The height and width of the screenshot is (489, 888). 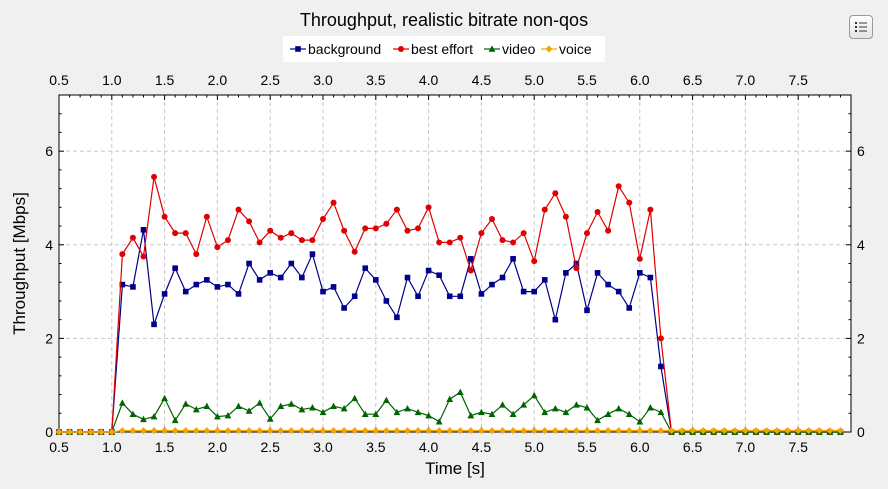 I want to click on x-tick-label-bottom: 5.5, so click(x=587, y=447).